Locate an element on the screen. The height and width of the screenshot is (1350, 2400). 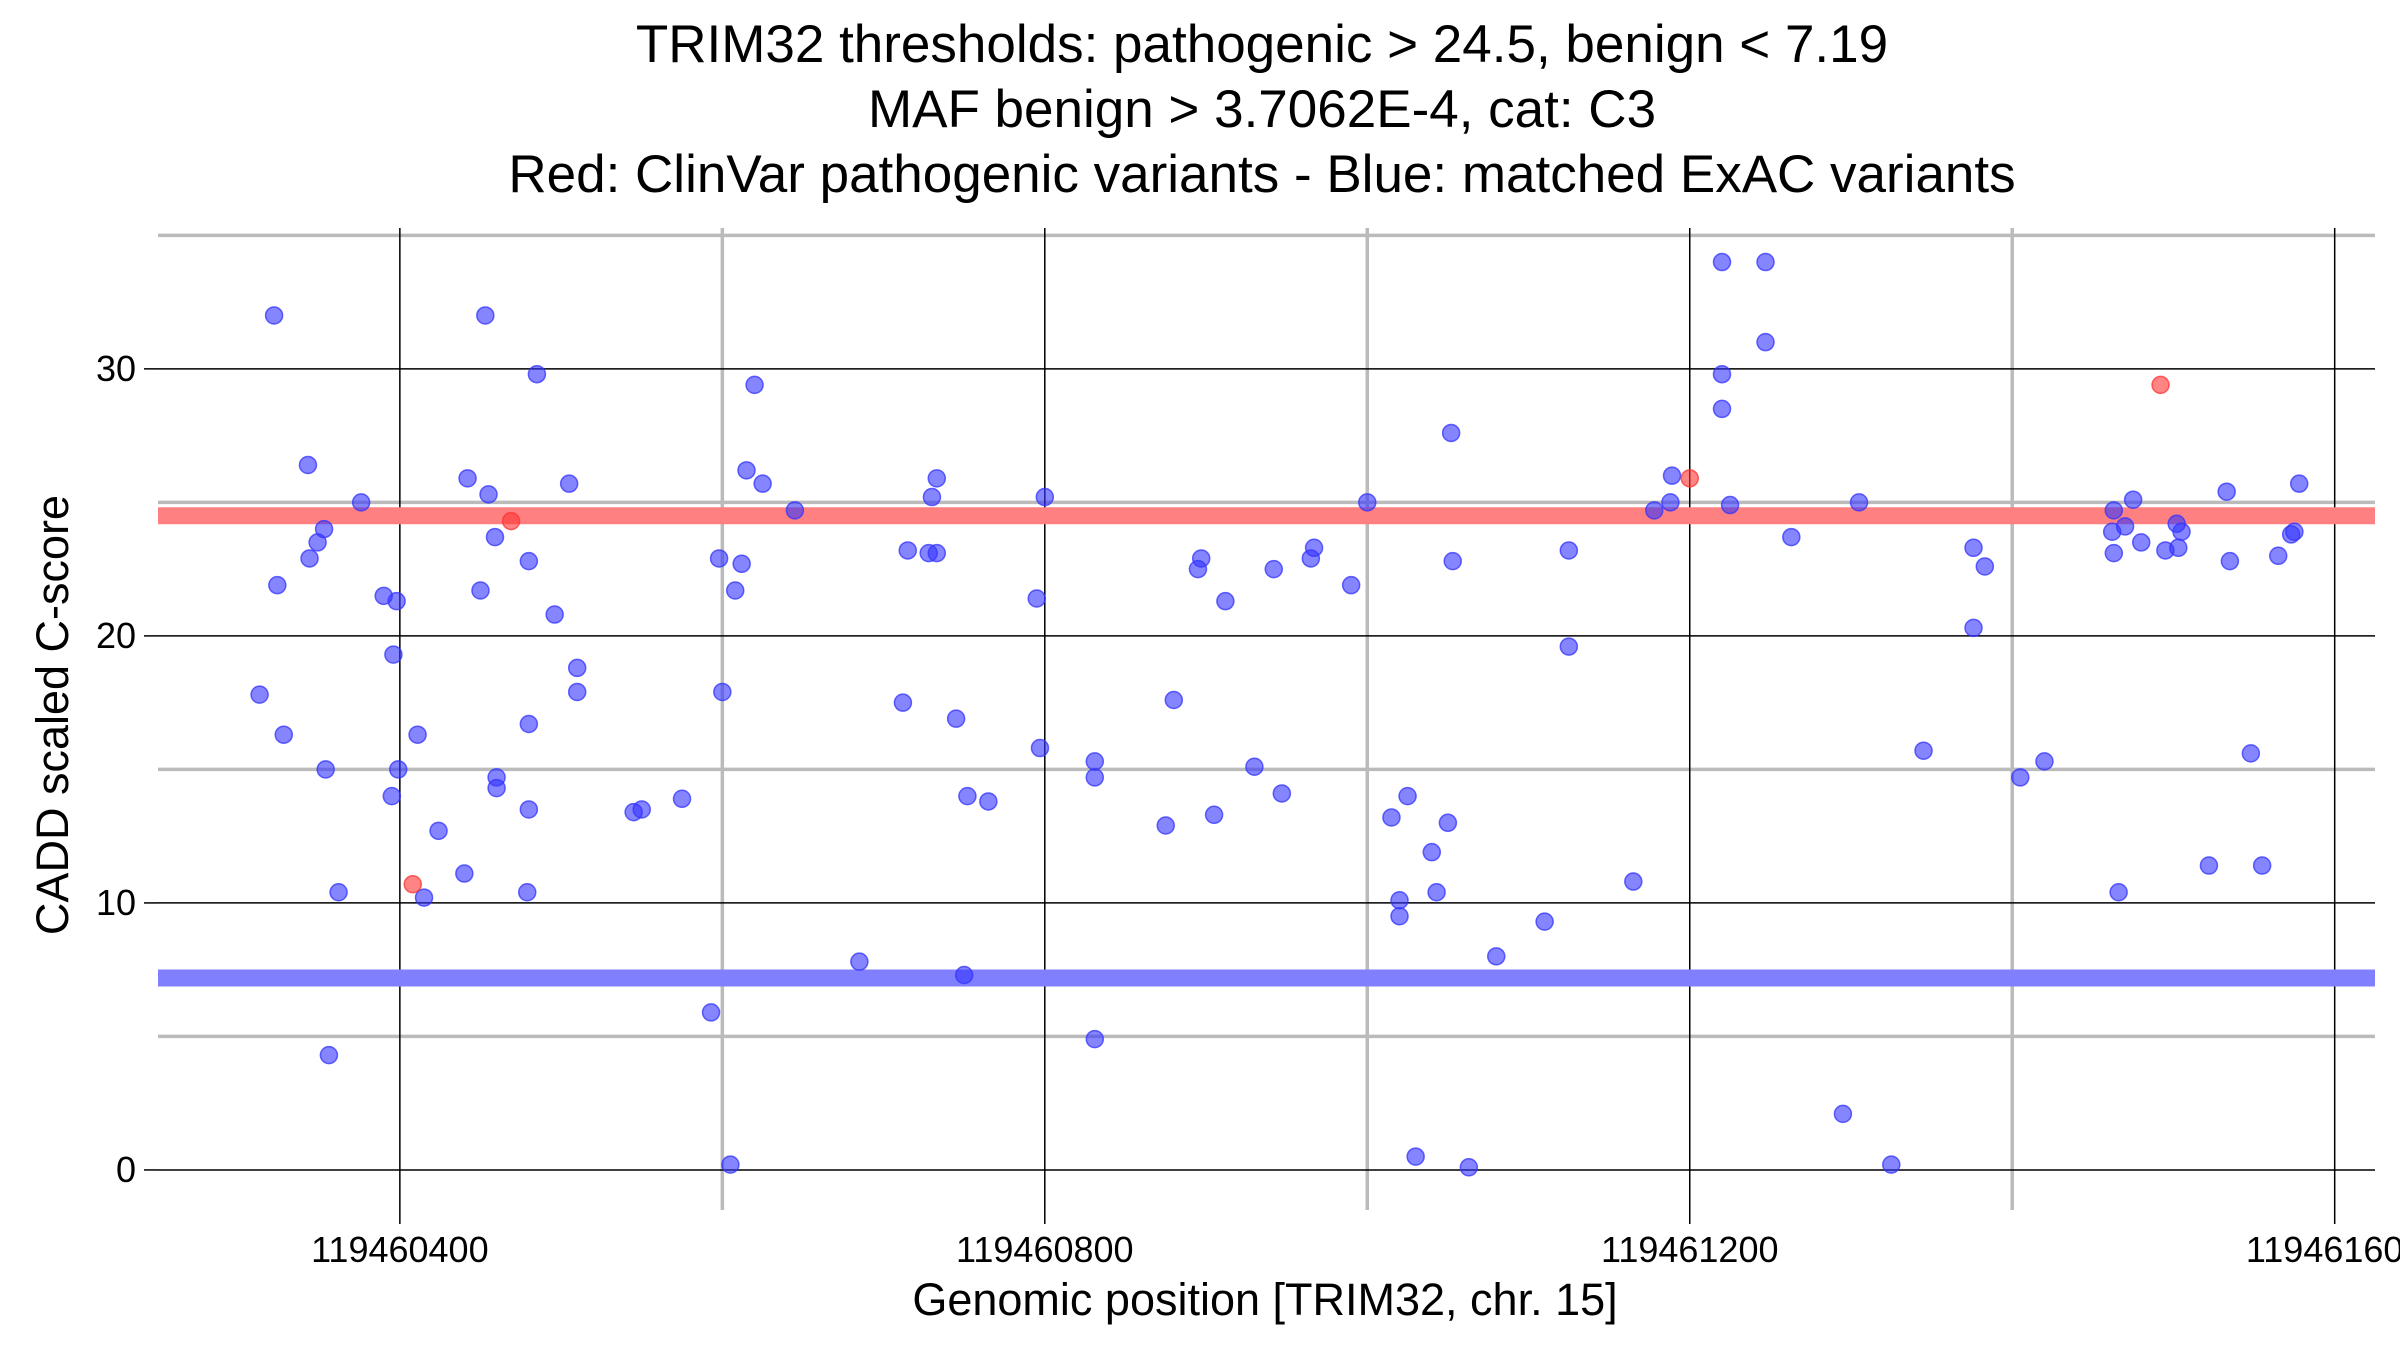
x-tick-label: 119461200 is located at coordinates (1690, 1249).